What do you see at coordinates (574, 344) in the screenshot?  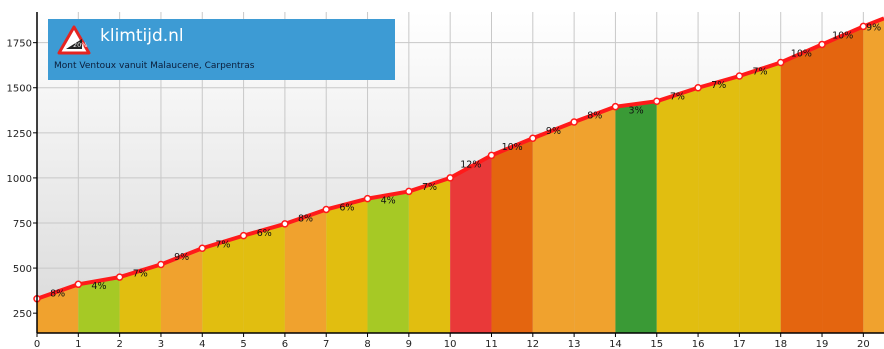 I see `x-tick-label: 13` at bounding box center [574, 344].